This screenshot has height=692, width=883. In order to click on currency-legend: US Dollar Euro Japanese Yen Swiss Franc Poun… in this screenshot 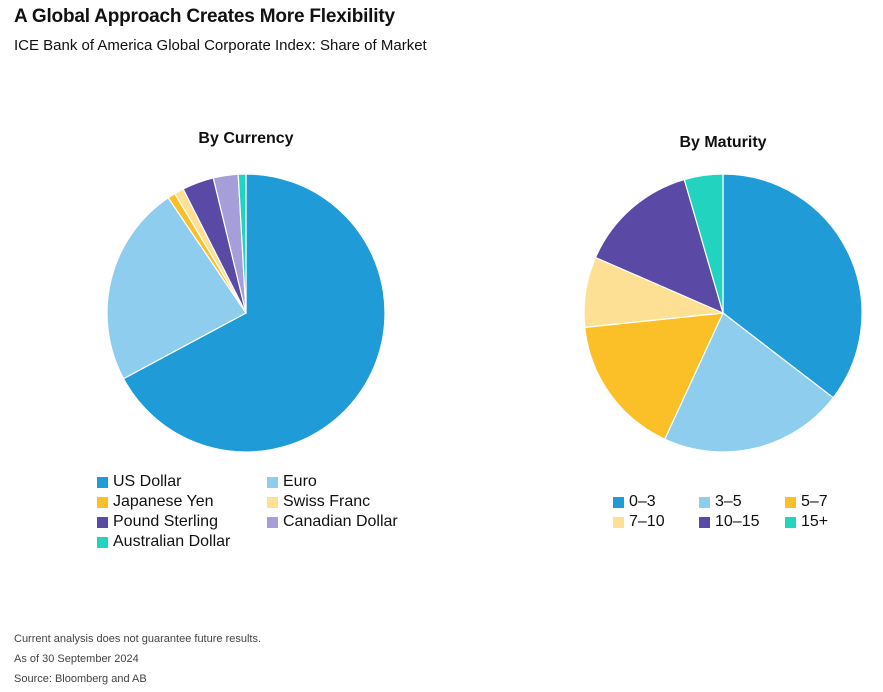, I will do `click(267, 512)`.